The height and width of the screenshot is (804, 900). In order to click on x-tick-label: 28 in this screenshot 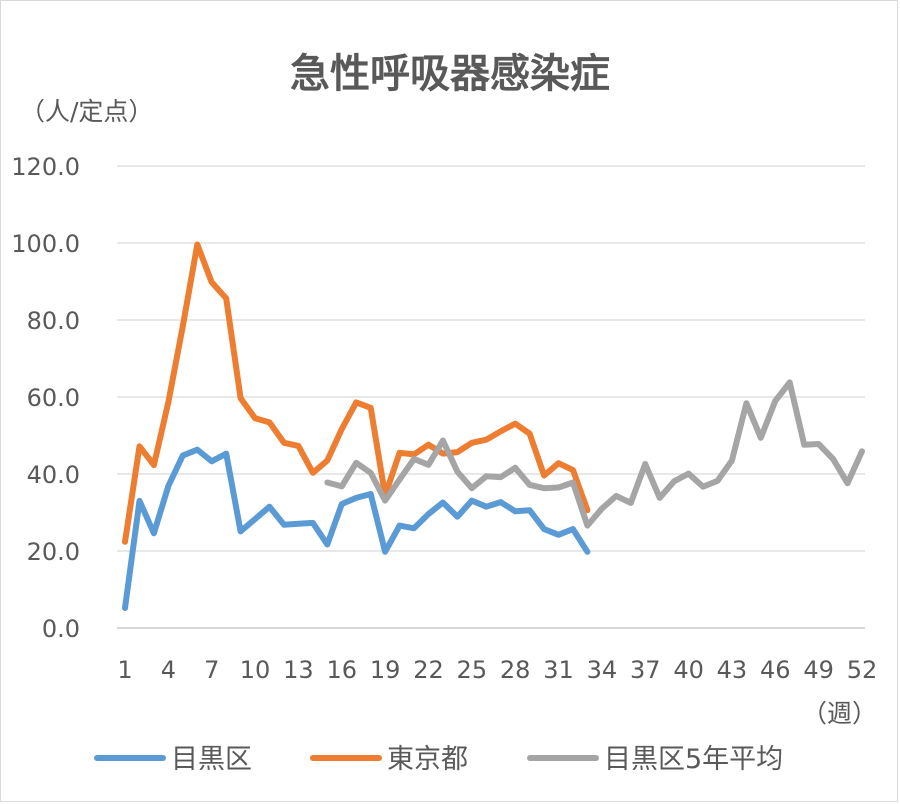, I will do `click(515, 670)`.